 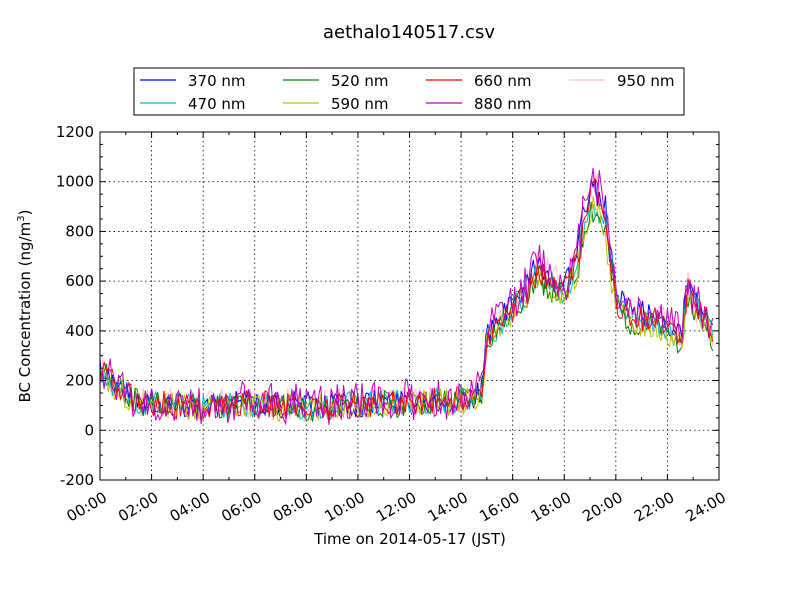 What do you see at coordinates (217, 104) in the screenshot?
I see `legend-label: 470 nm` at bounding box center [217, 104].